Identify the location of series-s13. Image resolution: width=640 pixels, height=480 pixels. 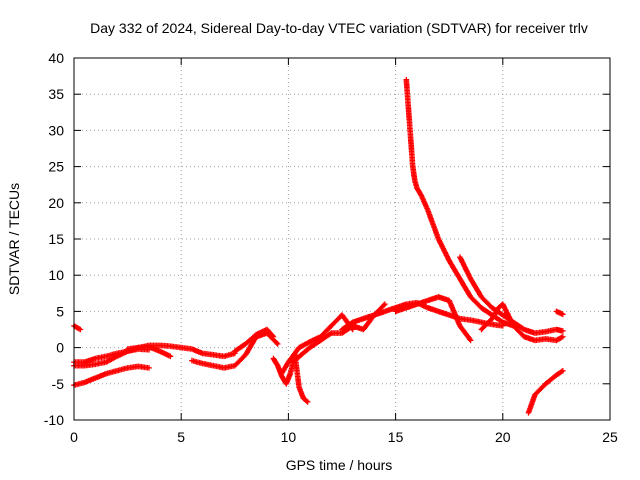
(460, 202).